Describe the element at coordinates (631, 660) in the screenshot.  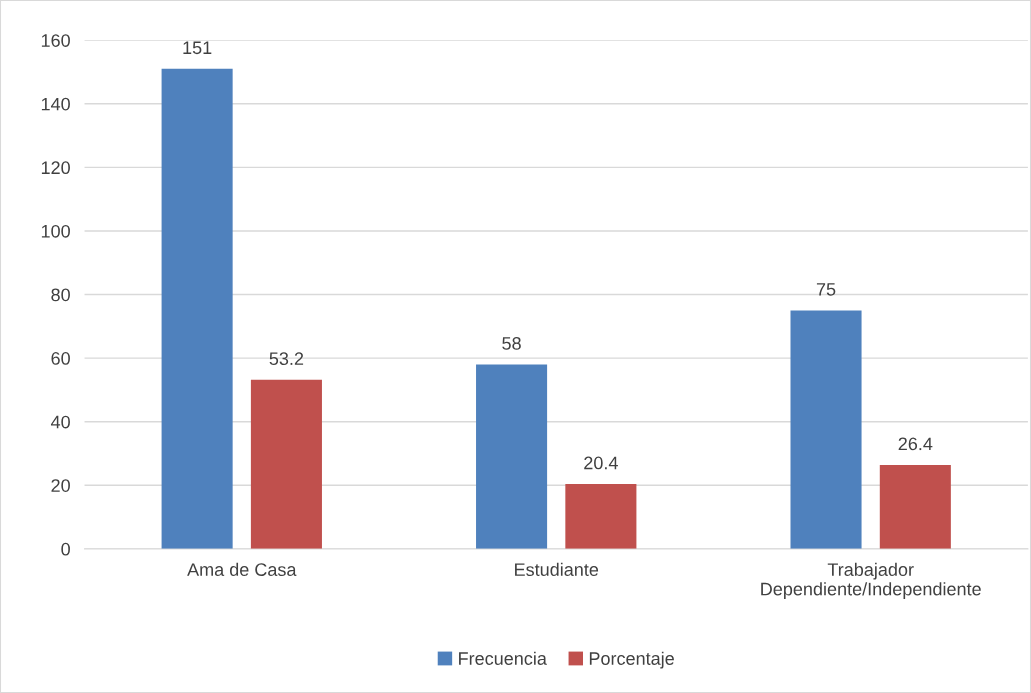
I see `legend-label: Porcentaje` at that location.